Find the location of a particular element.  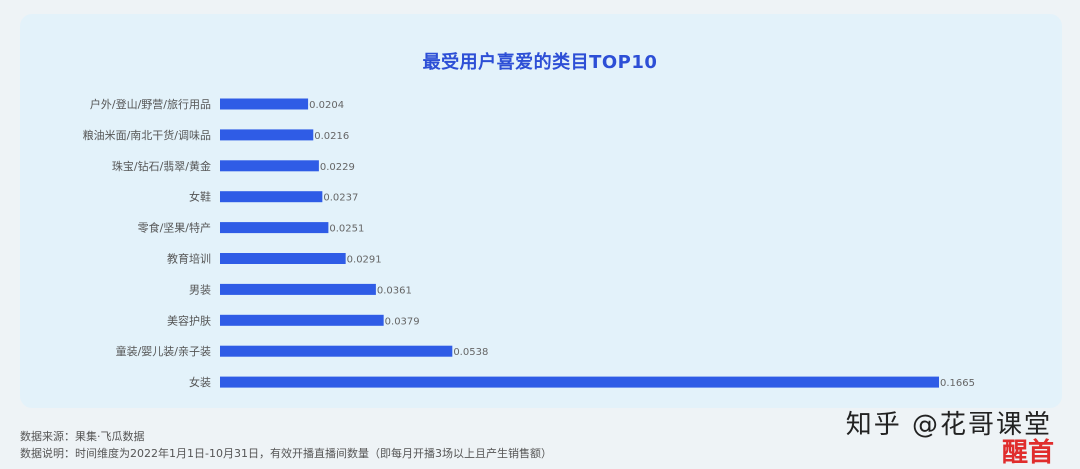

category-label: 户外/登山/野营/旅行用品 is located at coordinates (150, 104).